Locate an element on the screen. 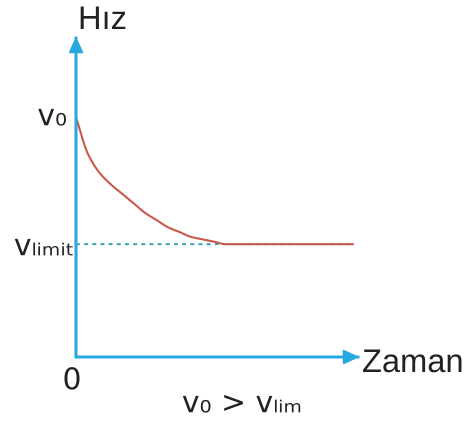  y-axis-title: Hız is located at coordinates (103, 17).